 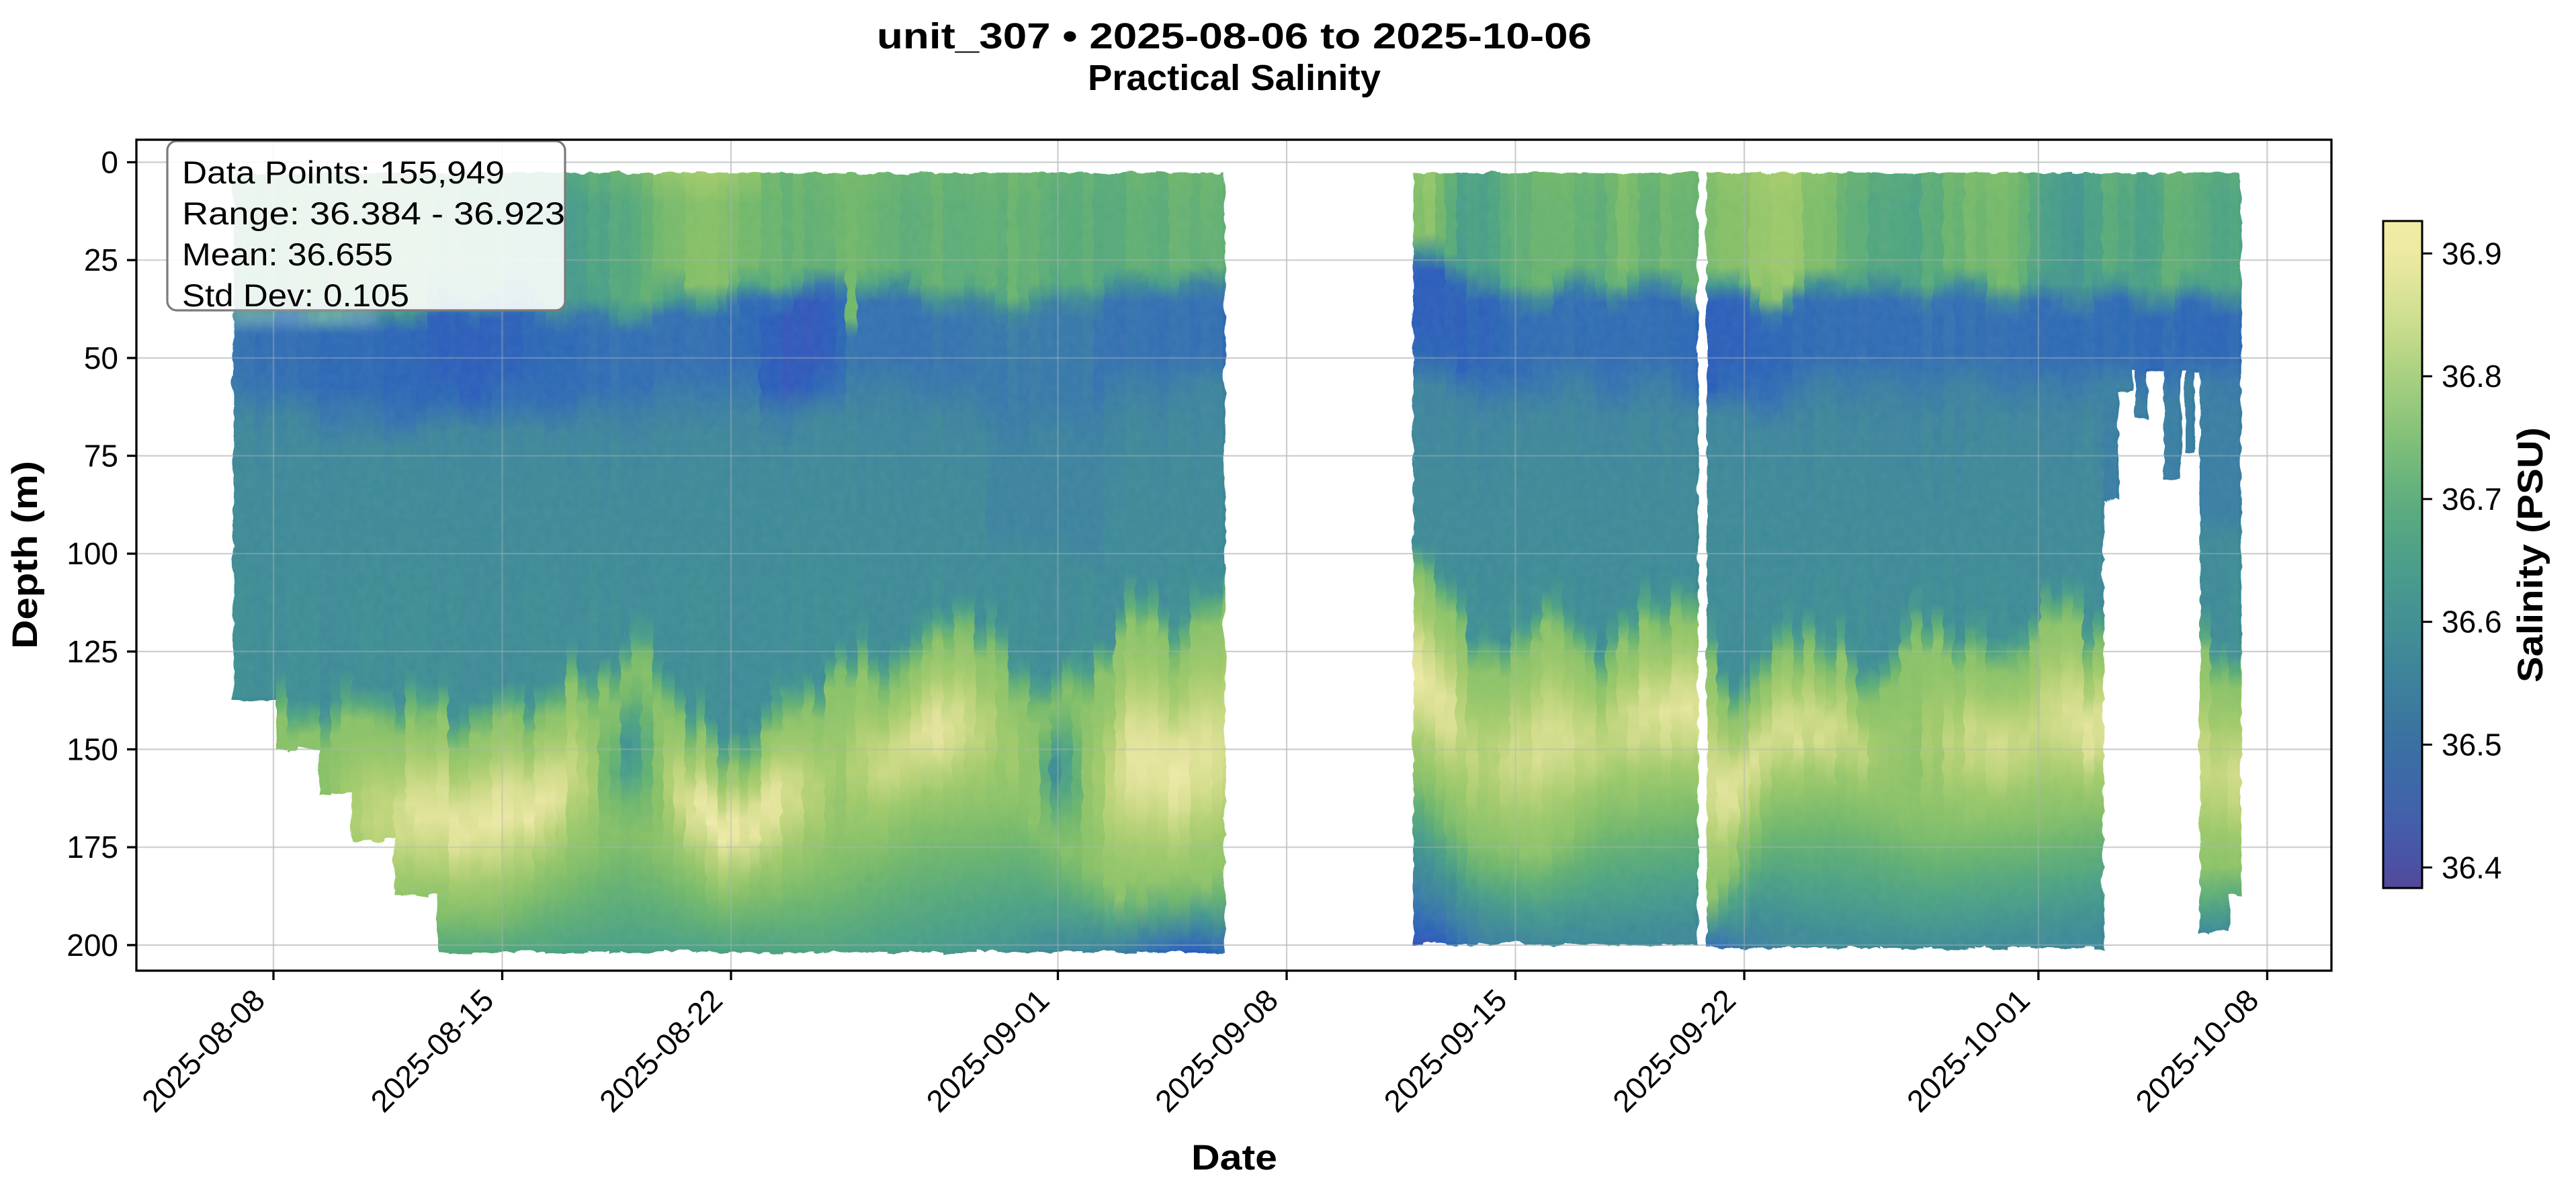 What do you see at coordinates (295, 295) in the screenshot?
I see `svg-text: Std Dev: 0.105` at bounding box center [295, 295].